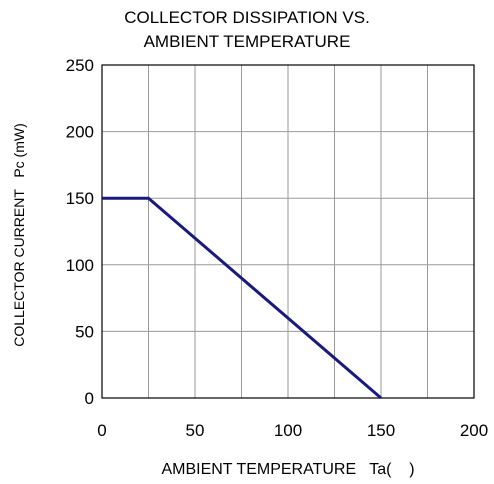 This screenshot has height=484, width=494. Describe the element at coordinates (80, 132) in the screenshot. I see `y-tick-label: 200` at that location.